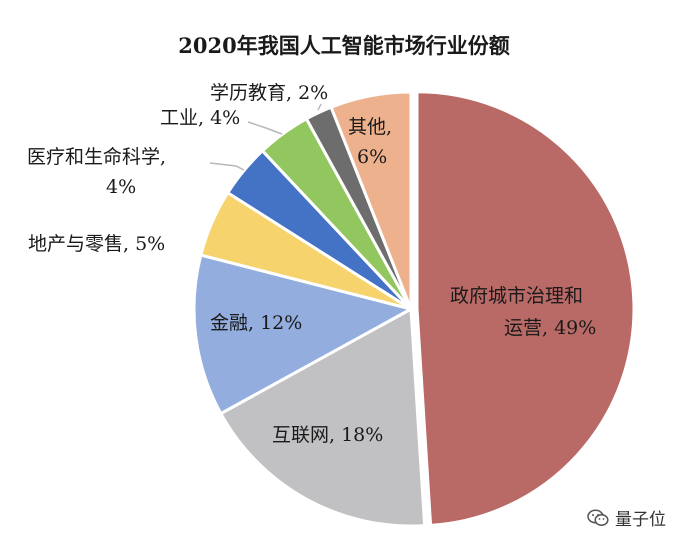 This screenshot has width=688, height=540. What do you see at coordinates (598, 517) in the screenshot?
I see `wechat-icon` at bounding box center [598, 517].